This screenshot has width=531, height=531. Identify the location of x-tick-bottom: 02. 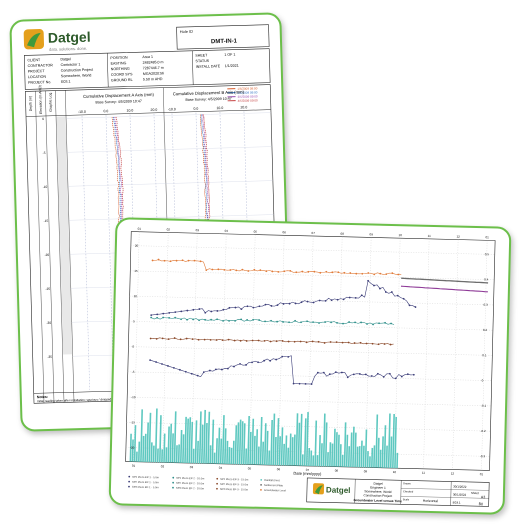
(163, 466).